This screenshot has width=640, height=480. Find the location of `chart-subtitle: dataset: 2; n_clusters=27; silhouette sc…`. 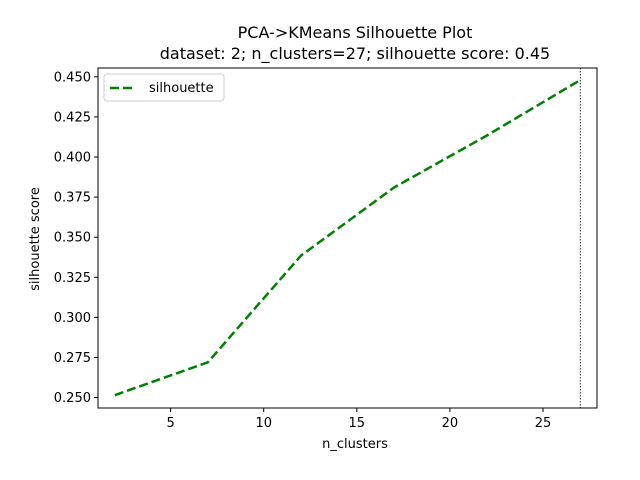

chart-subtitle: dataset: 2; n_clusters=27; silhouette sc… is located at coordinates (355, 54).